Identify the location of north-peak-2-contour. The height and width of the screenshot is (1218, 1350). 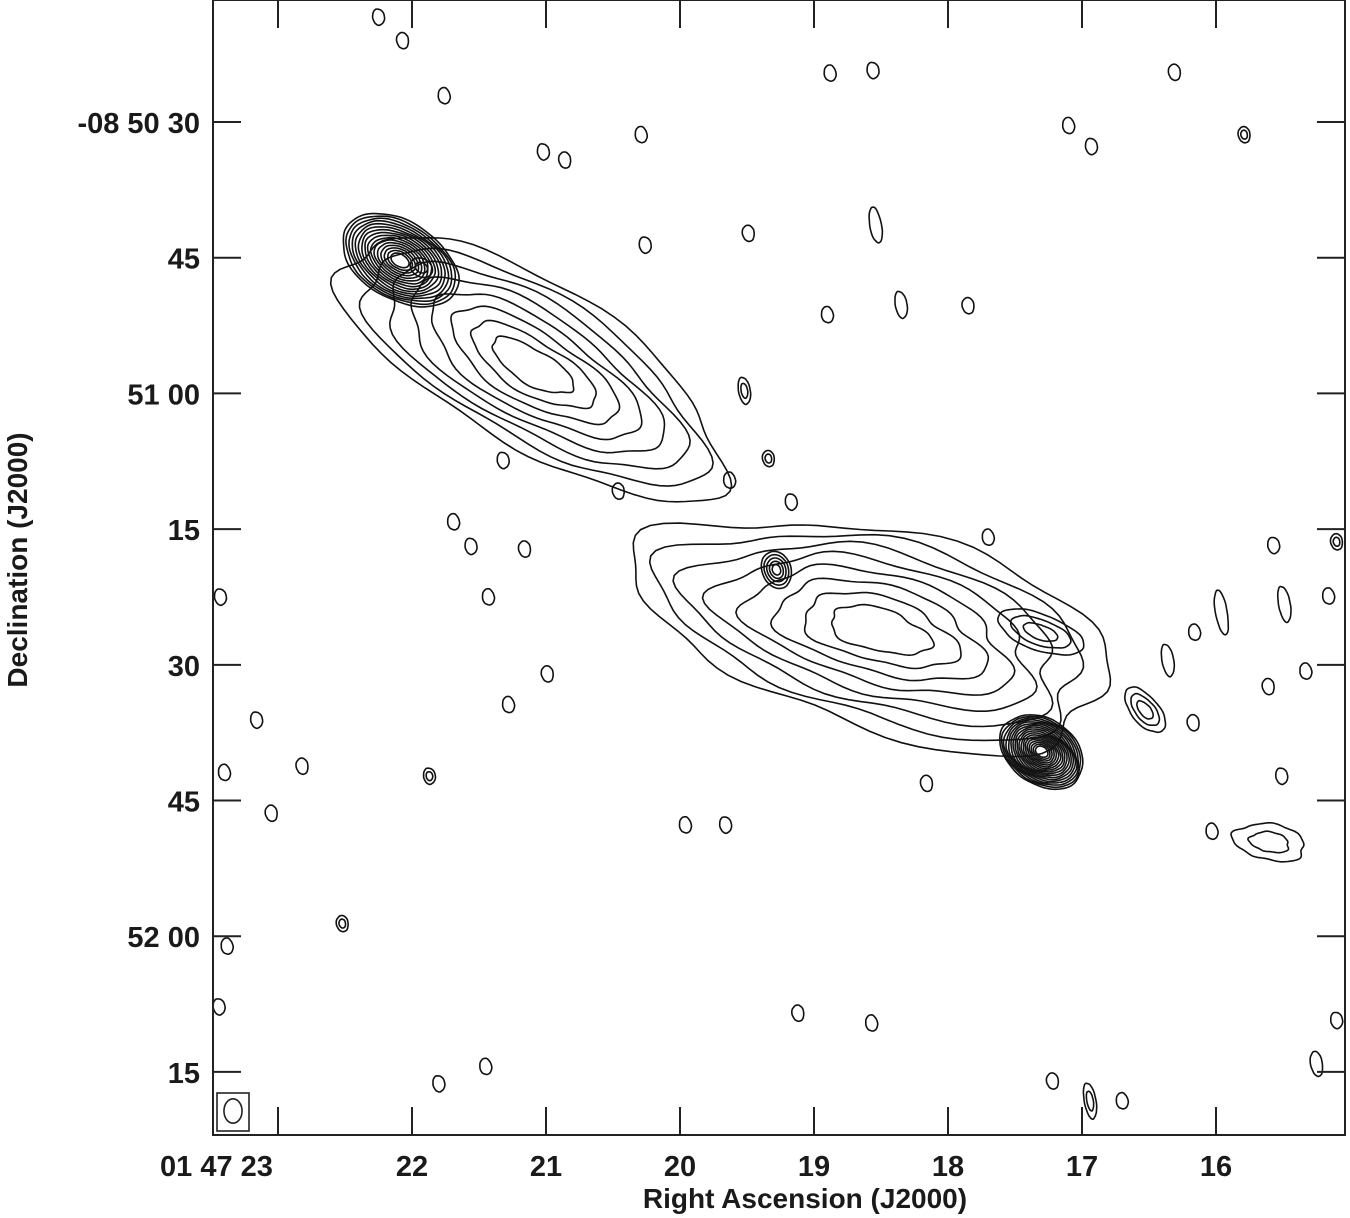
(421, 268).